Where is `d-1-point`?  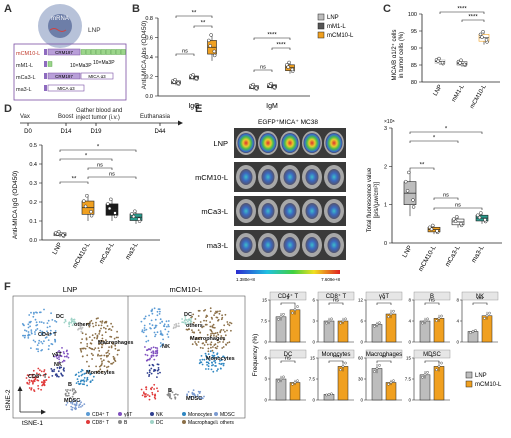 d-1-point is located at coordinates (84, 201).